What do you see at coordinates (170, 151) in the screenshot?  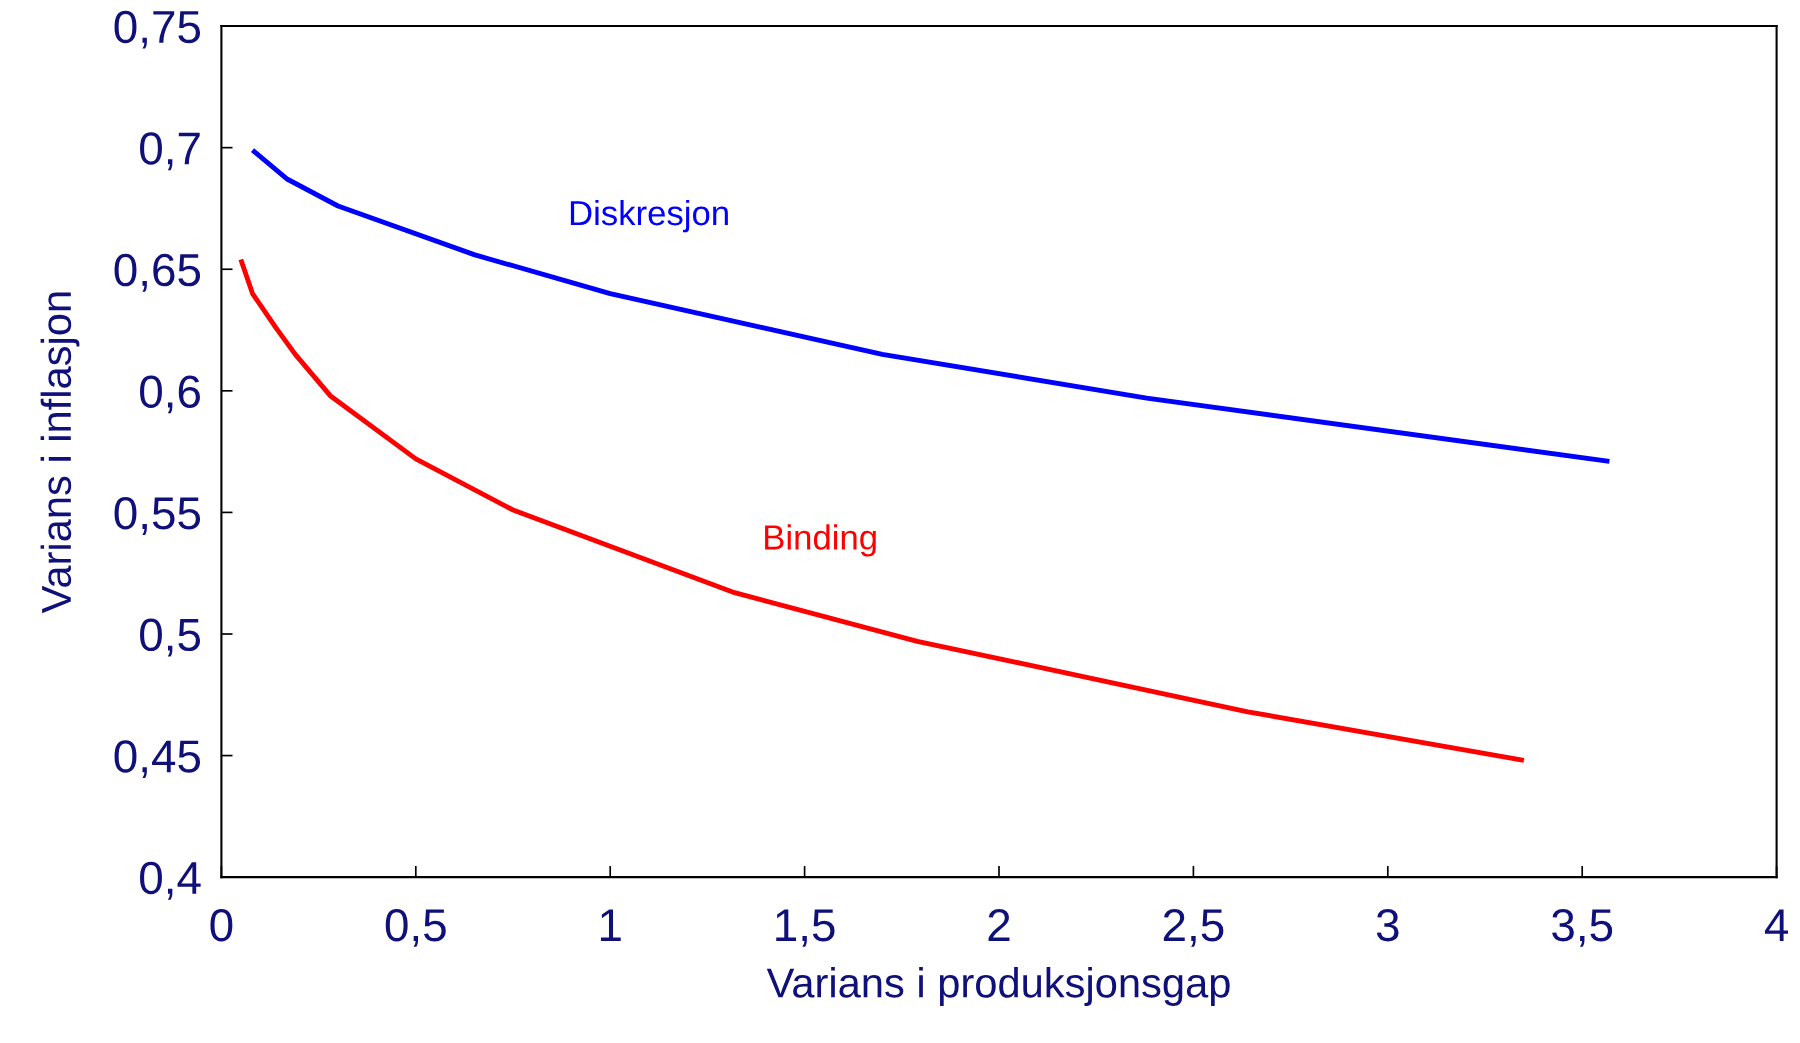 I see `y-tick-label: 0,7` at bounding box center [170, 151].